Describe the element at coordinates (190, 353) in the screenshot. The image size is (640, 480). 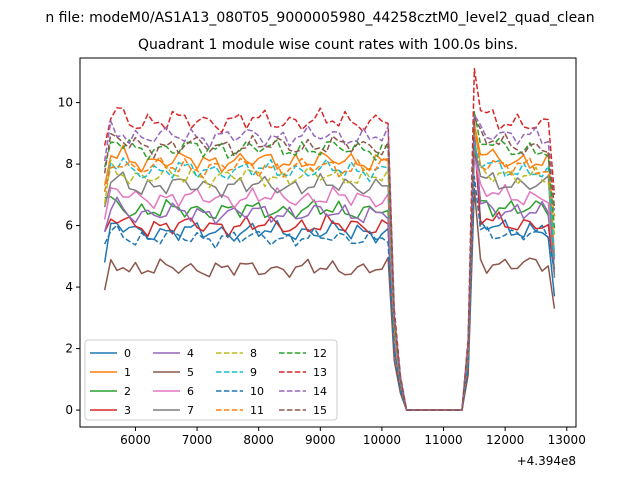
I see `legend-label-4: 4` at that location.